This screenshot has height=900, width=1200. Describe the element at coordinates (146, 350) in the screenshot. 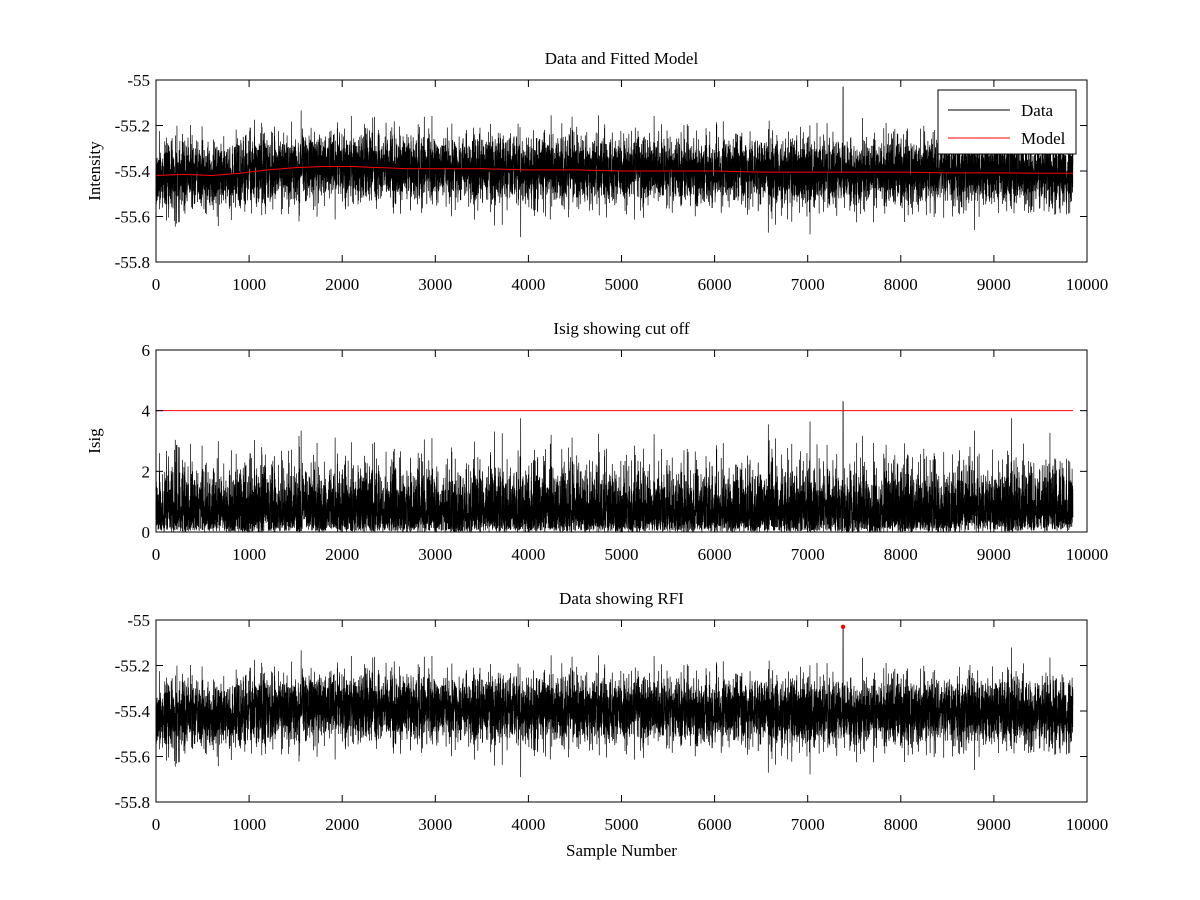

I see `y-tick-label: 6` at that location.